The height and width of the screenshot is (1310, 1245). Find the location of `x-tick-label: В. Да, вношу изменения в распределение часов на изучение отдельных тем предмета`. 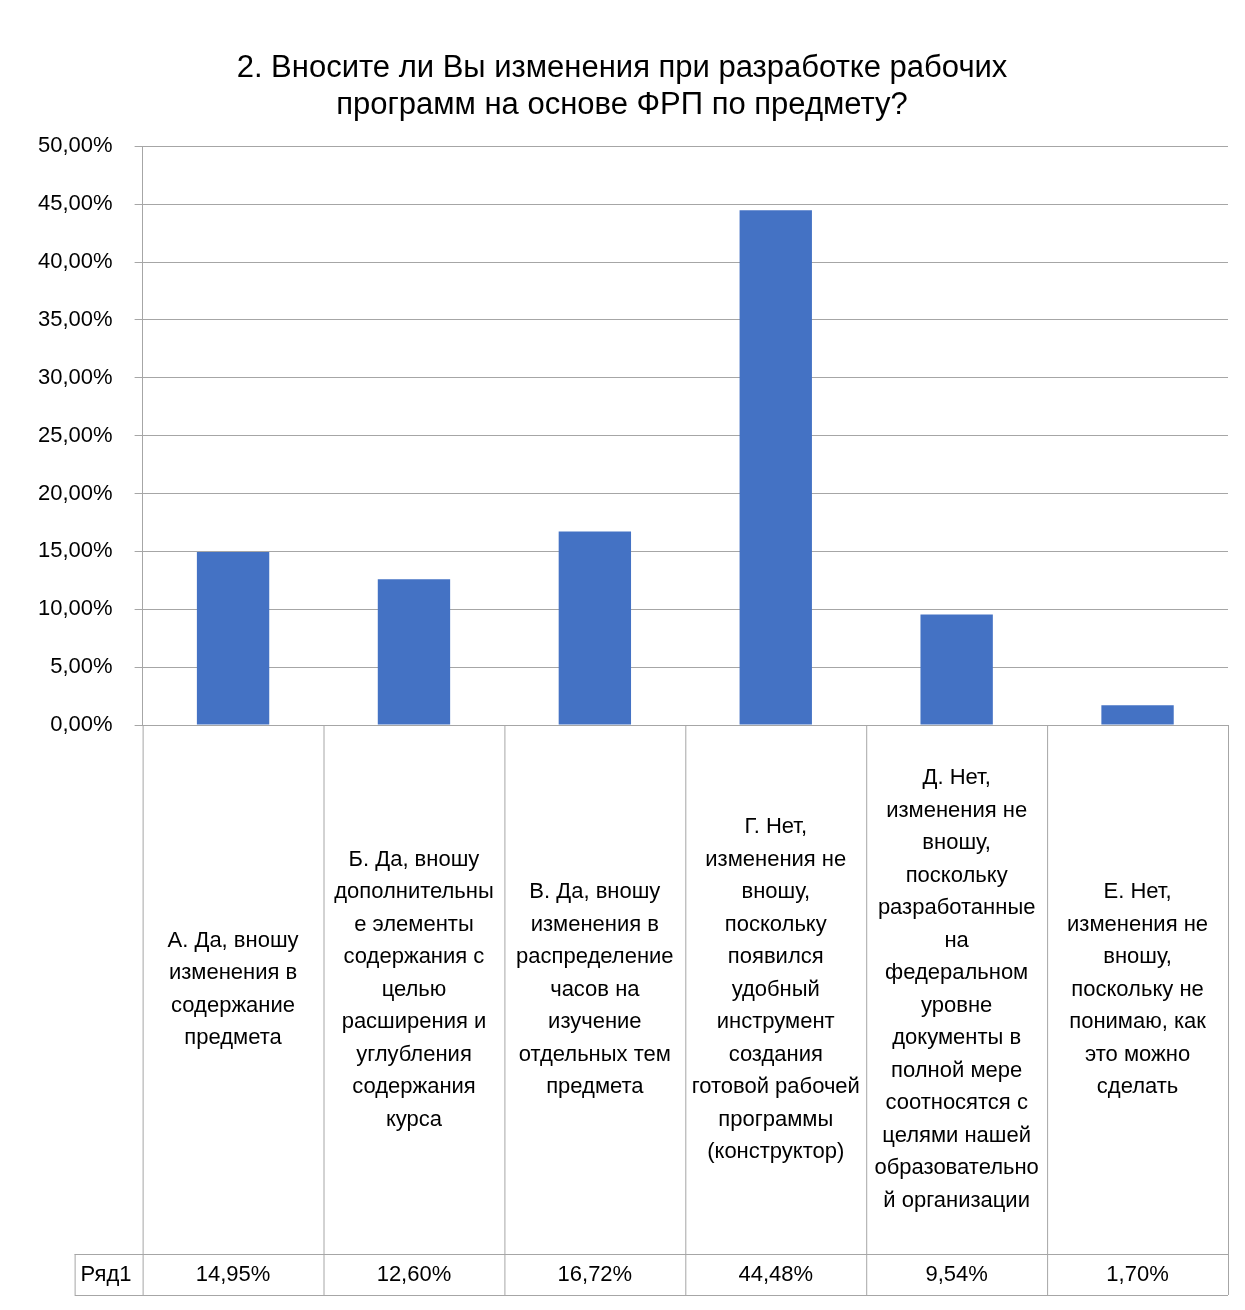

x-tick-label: В. Да, вношу изменения в распределение часов на изучение отдельных тем предмета is located at coordinates (595, 988).